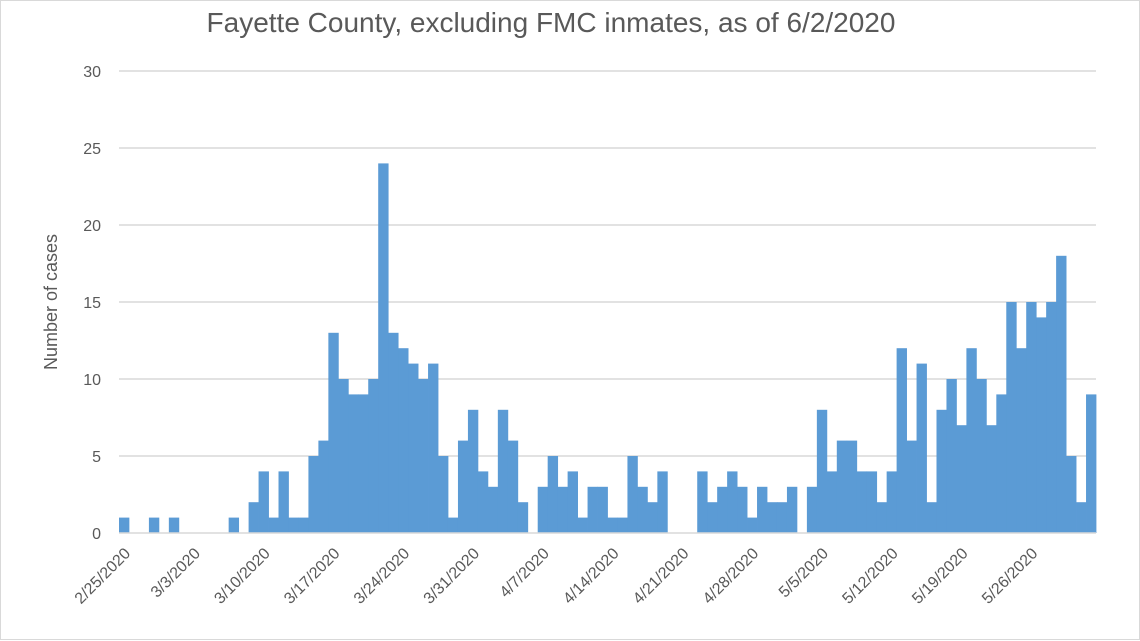 The image size is (1140, 641). Describe the element at coordinates (525, 573) in the screenshot. I see `x-tick-label: 4/7/2020` at that location.